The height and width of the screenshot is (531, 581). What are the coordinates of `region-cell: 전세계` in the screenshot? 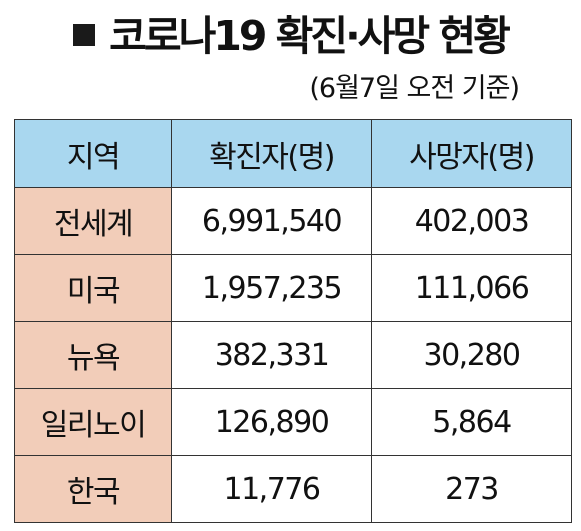 It's located at (93, 221).